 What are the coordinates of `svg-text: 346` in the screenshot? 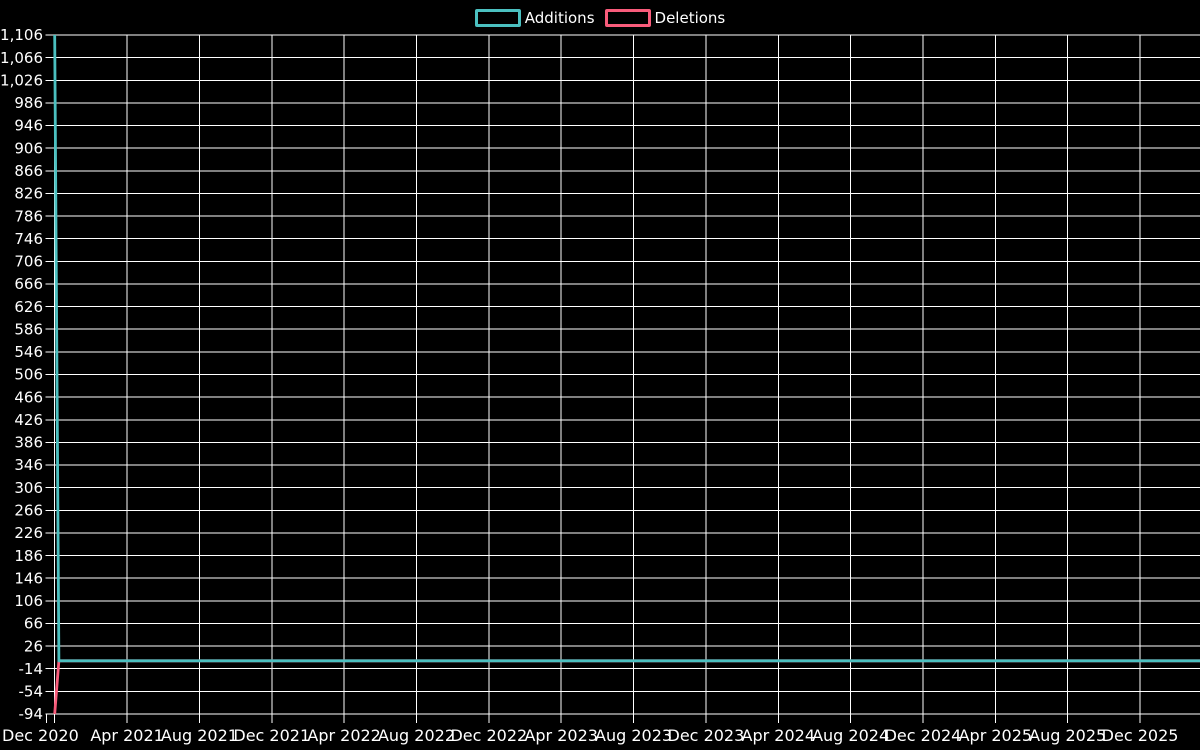 It's located at (28, 465).